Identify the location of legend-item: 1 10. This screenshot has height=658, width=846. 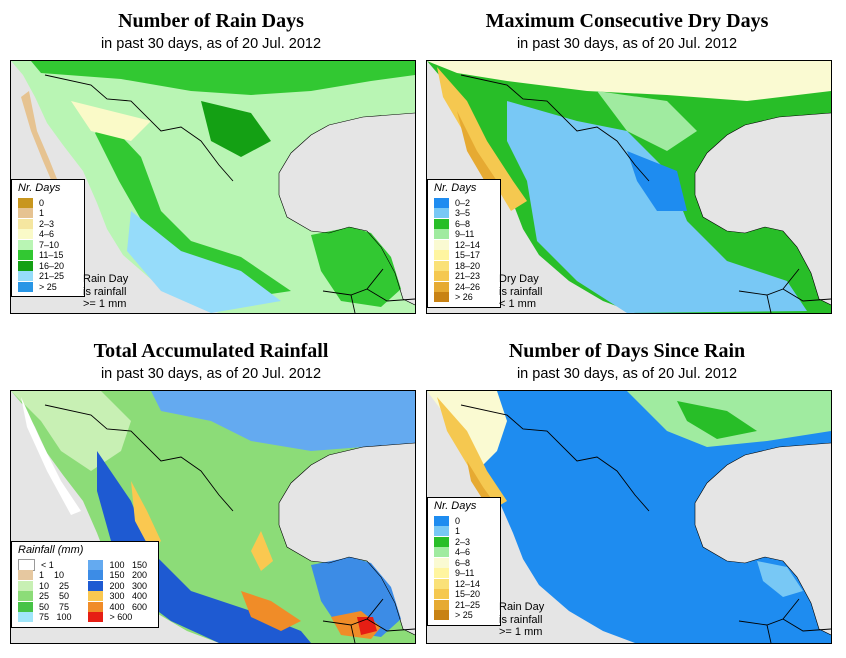
(48, 575).